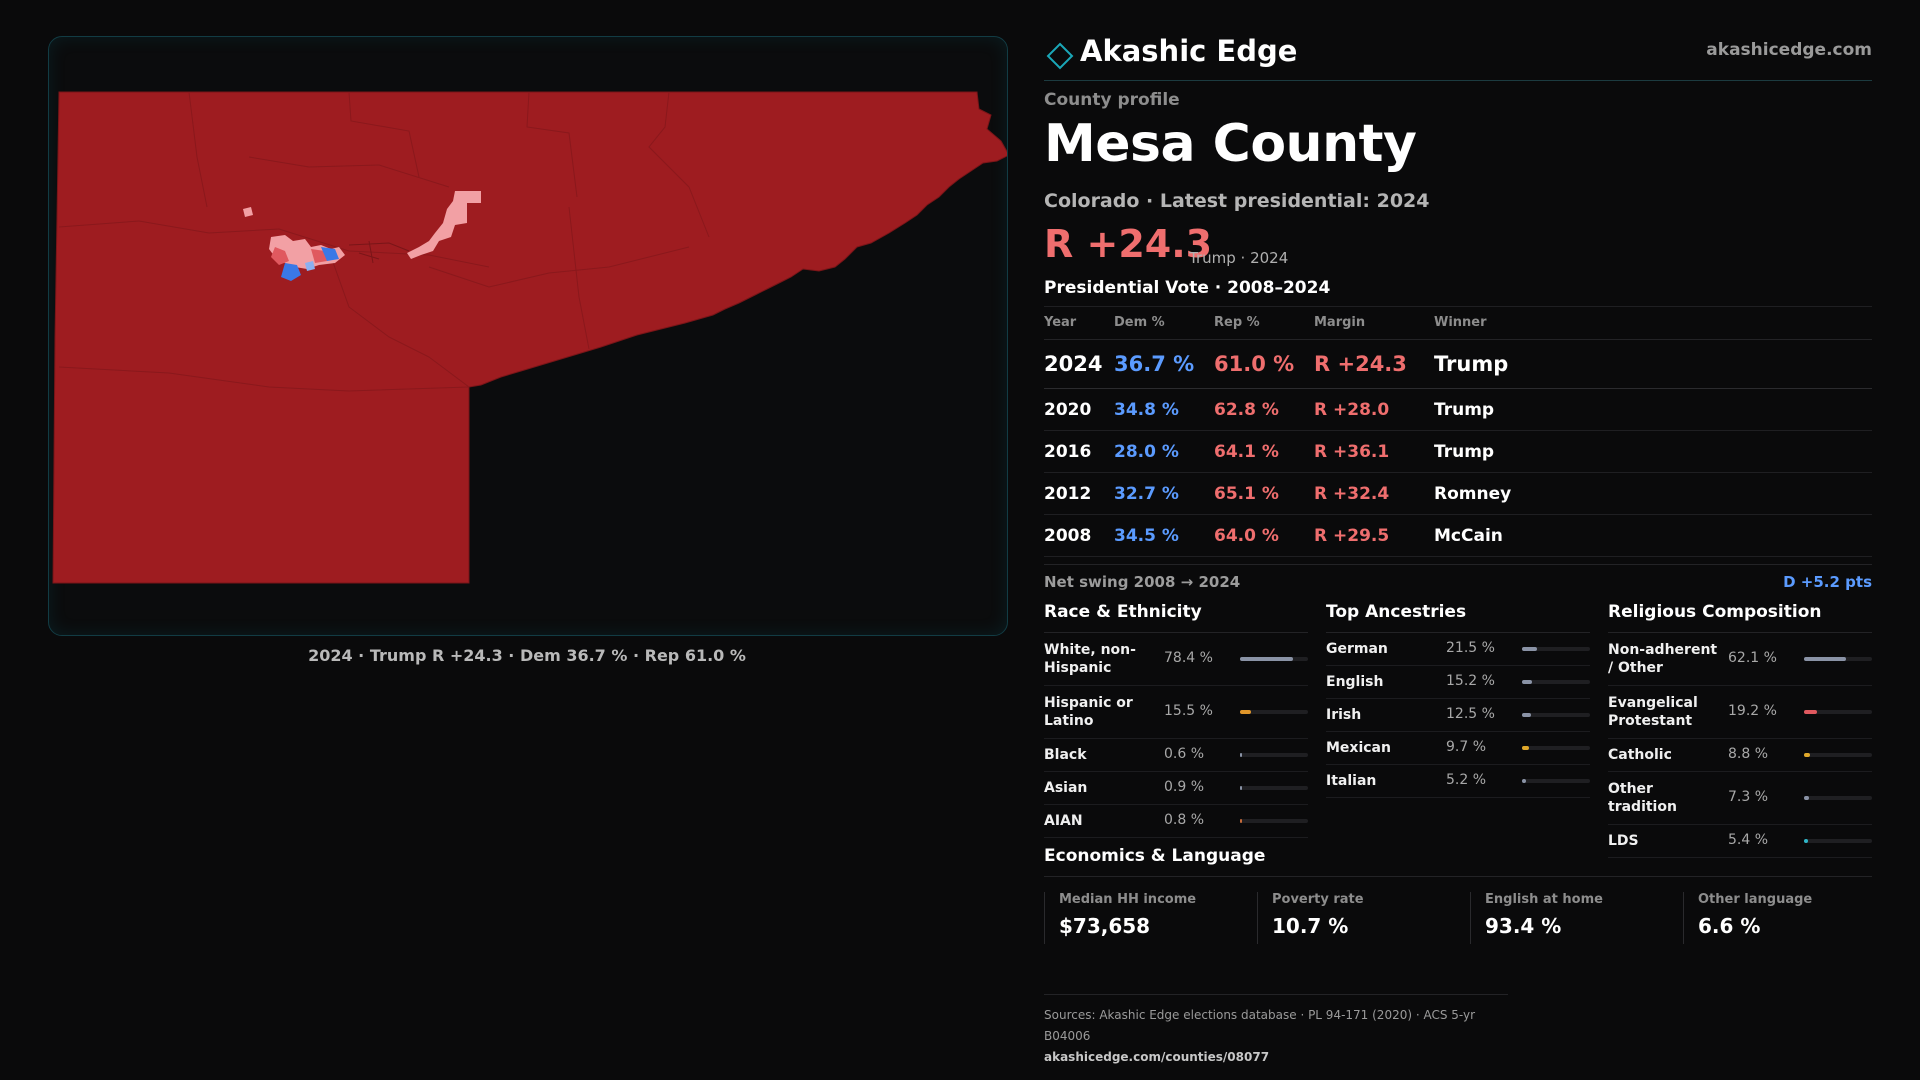 This screenshot has width=1920, height=1080. Describe the element at coordinates (1458, 781) in the screenshot. I see `list-item: Italian 5.2 %` at that location.